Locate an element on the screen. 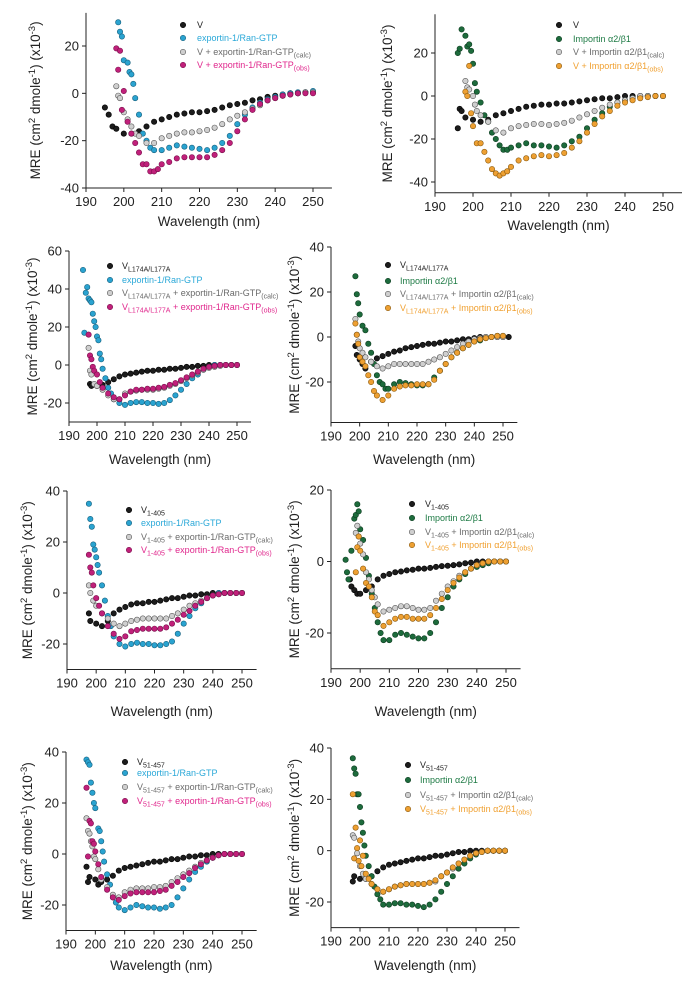 This screenshot has width=685, height=981. x-tick-label: 240 is located at coordinates (625, 206).